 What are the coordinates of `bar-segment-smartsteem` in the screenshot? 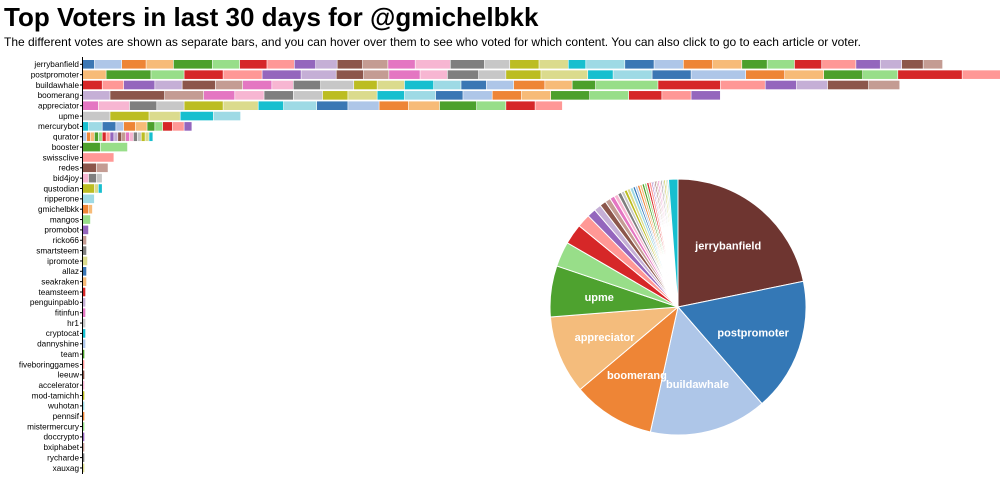 It's located at (85, 250).